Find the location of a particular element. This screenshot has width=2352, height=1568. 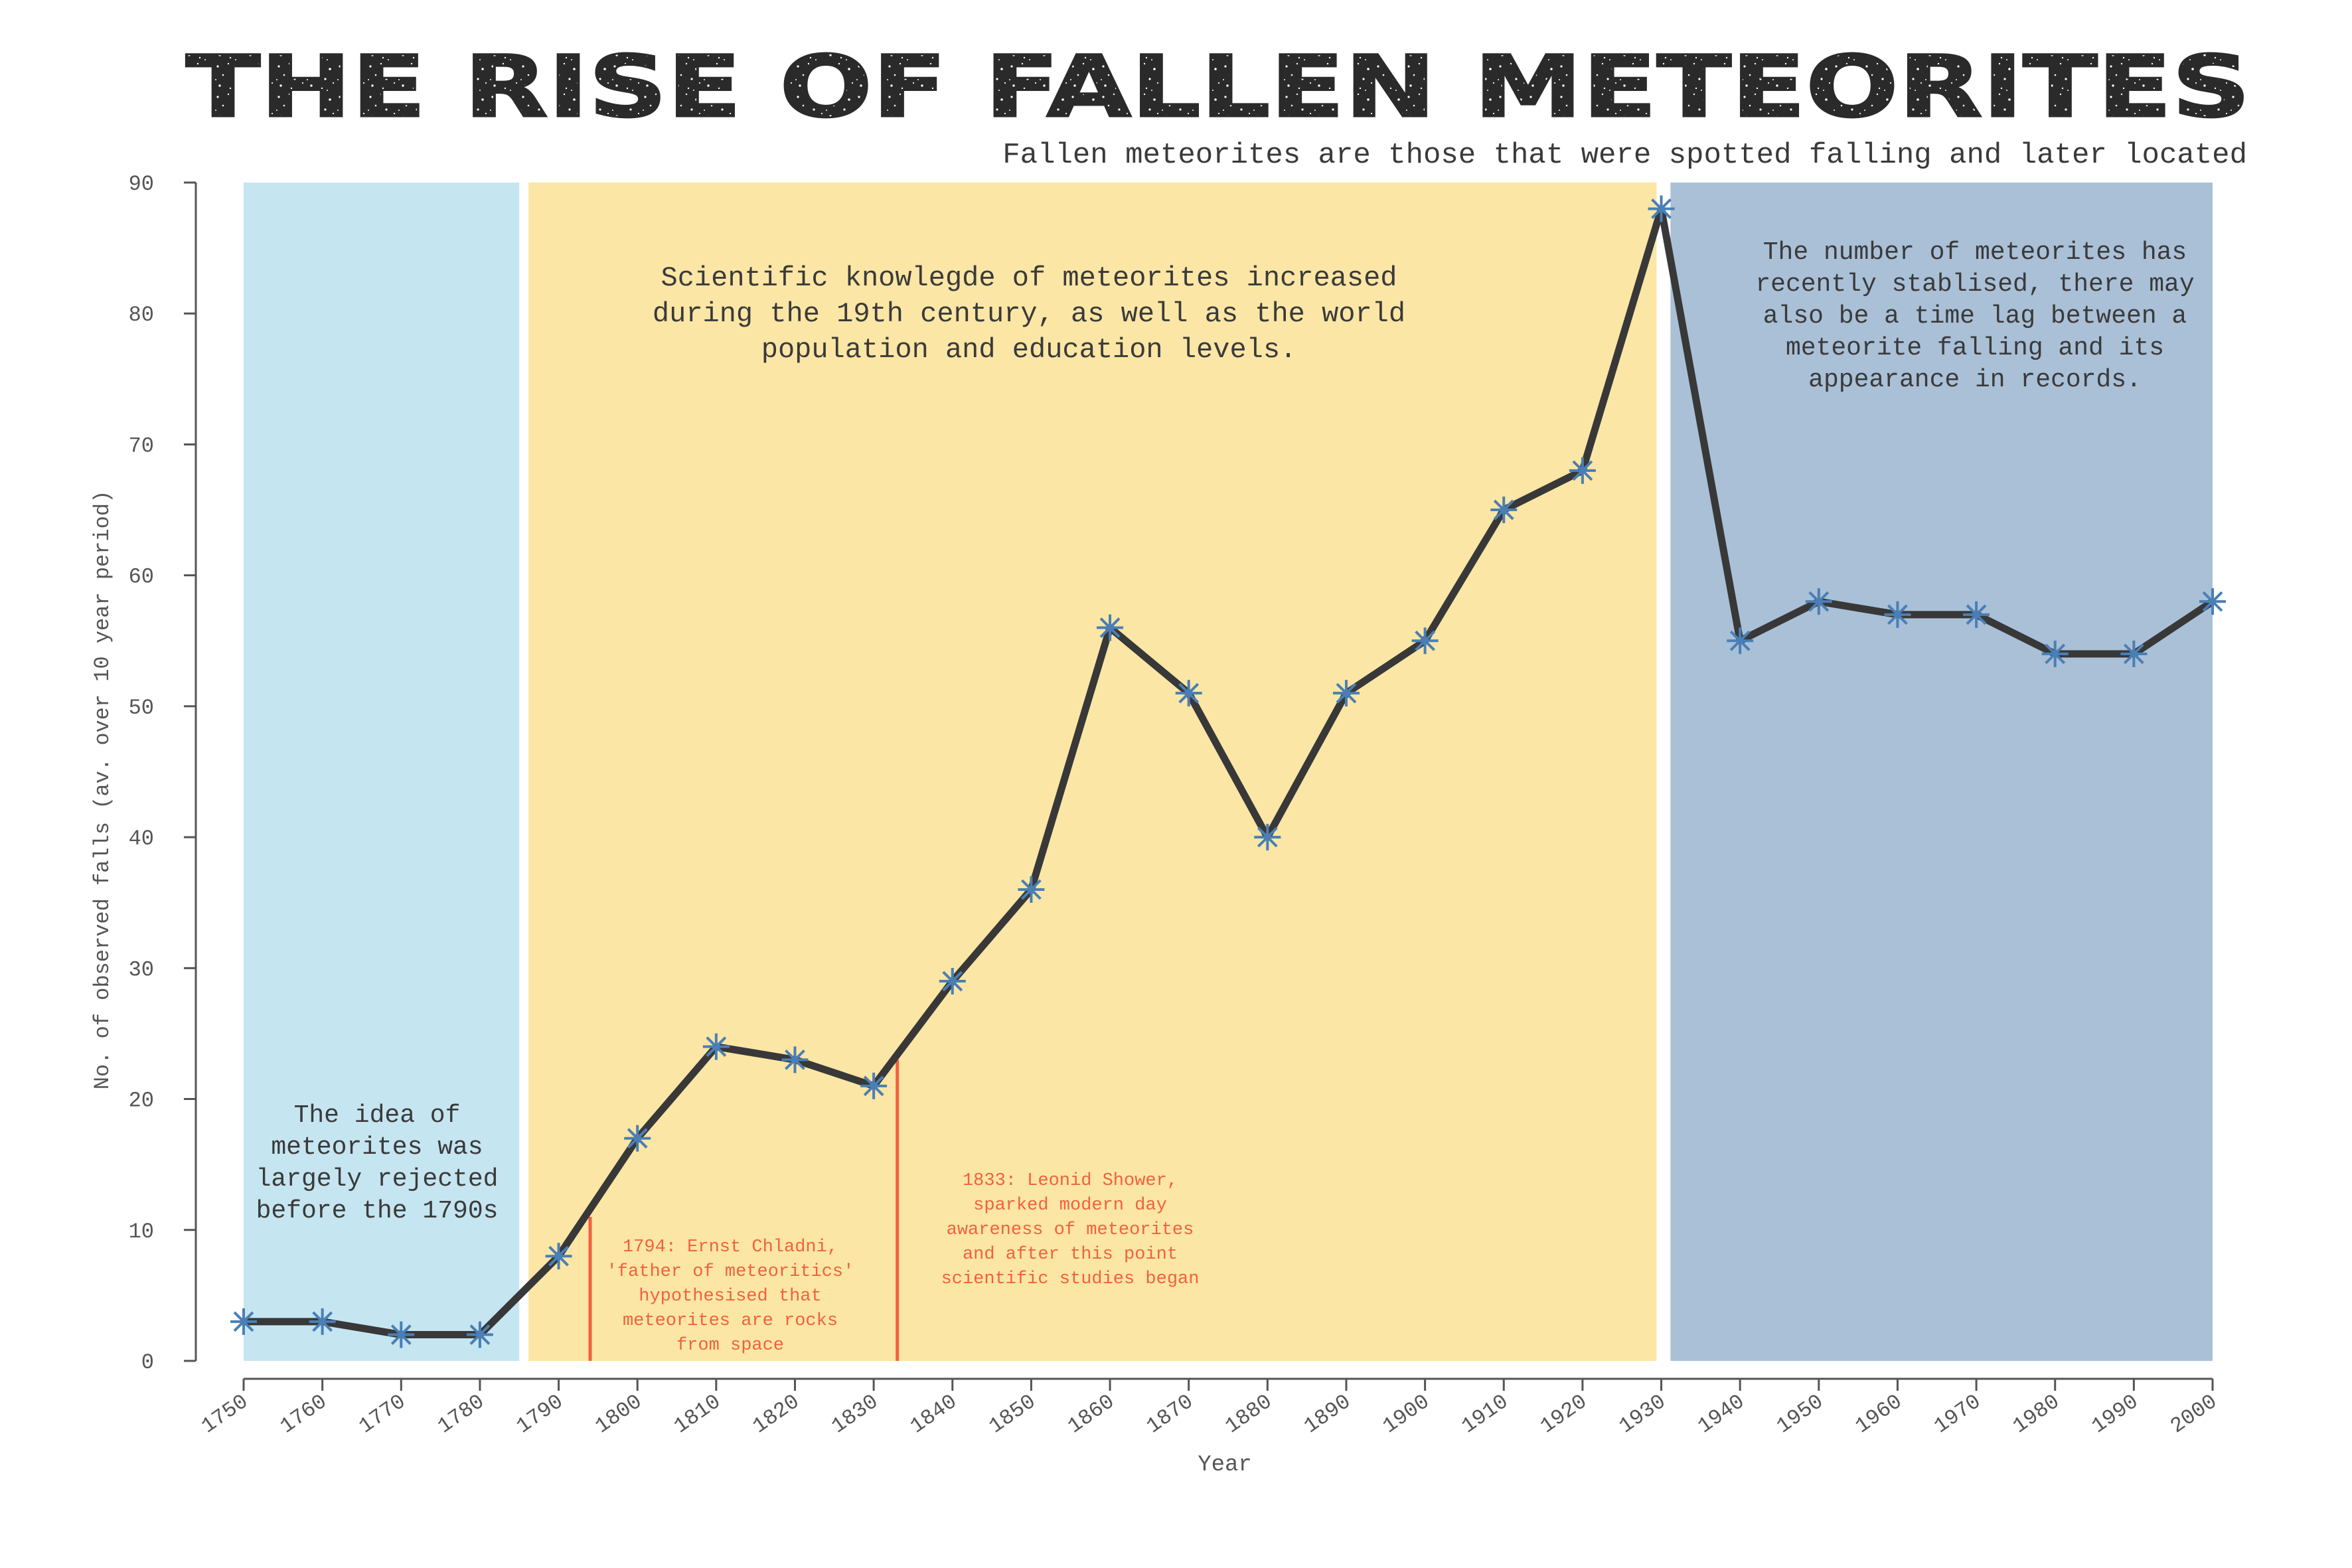

x-tick-label: 1810 is located at coordinates (697, 1414).